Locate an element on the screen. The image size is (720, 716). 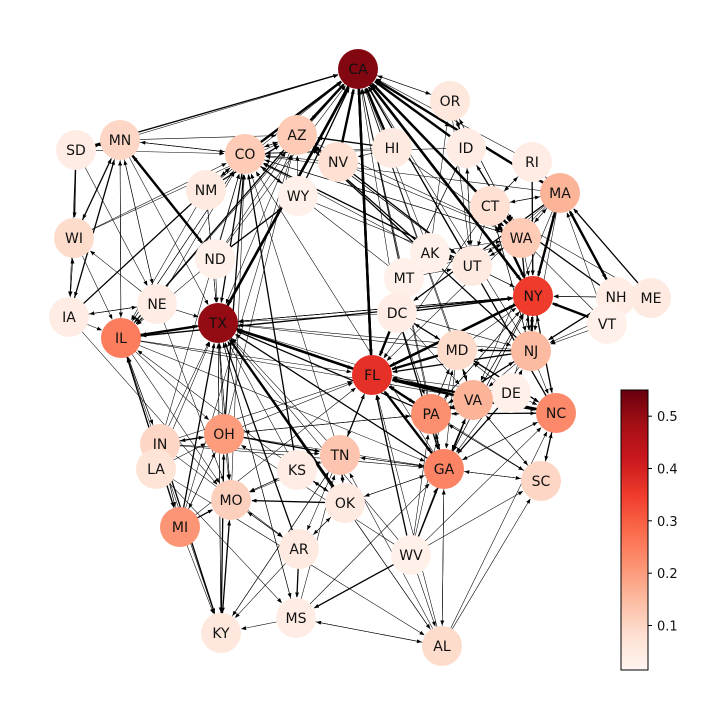
node-circle-ak is located at coordinates (430, 253).